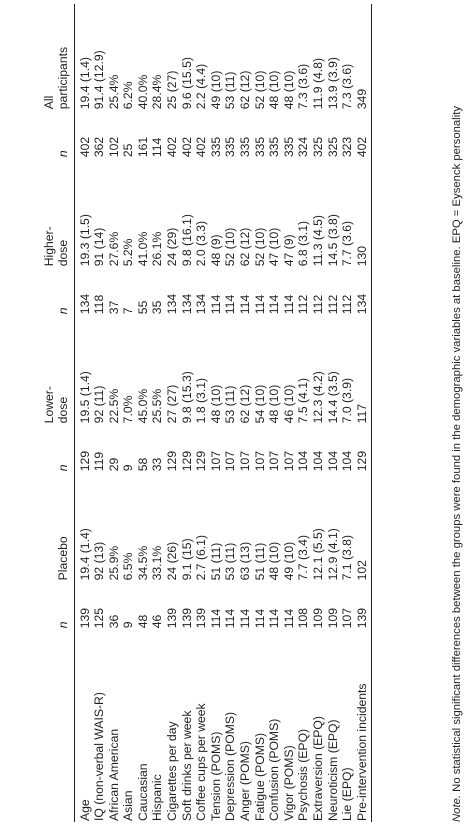 This screenshot has height=824, width=474. Describe the element at coordinates (157, 147) in the screenshot. I see `cell-n4: 114` at that location.